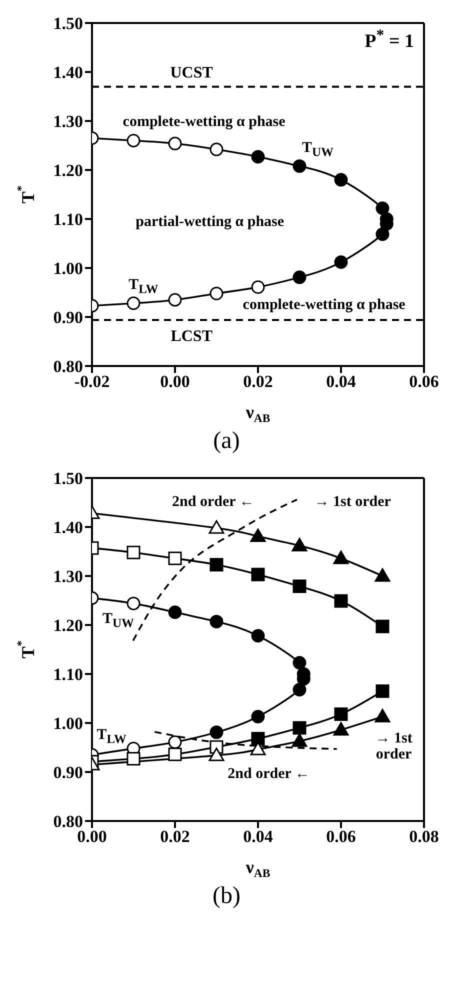  Describe the element at coordinates (192, 73) in the screenshot. I see `ref-line-label: UCST` at that location.